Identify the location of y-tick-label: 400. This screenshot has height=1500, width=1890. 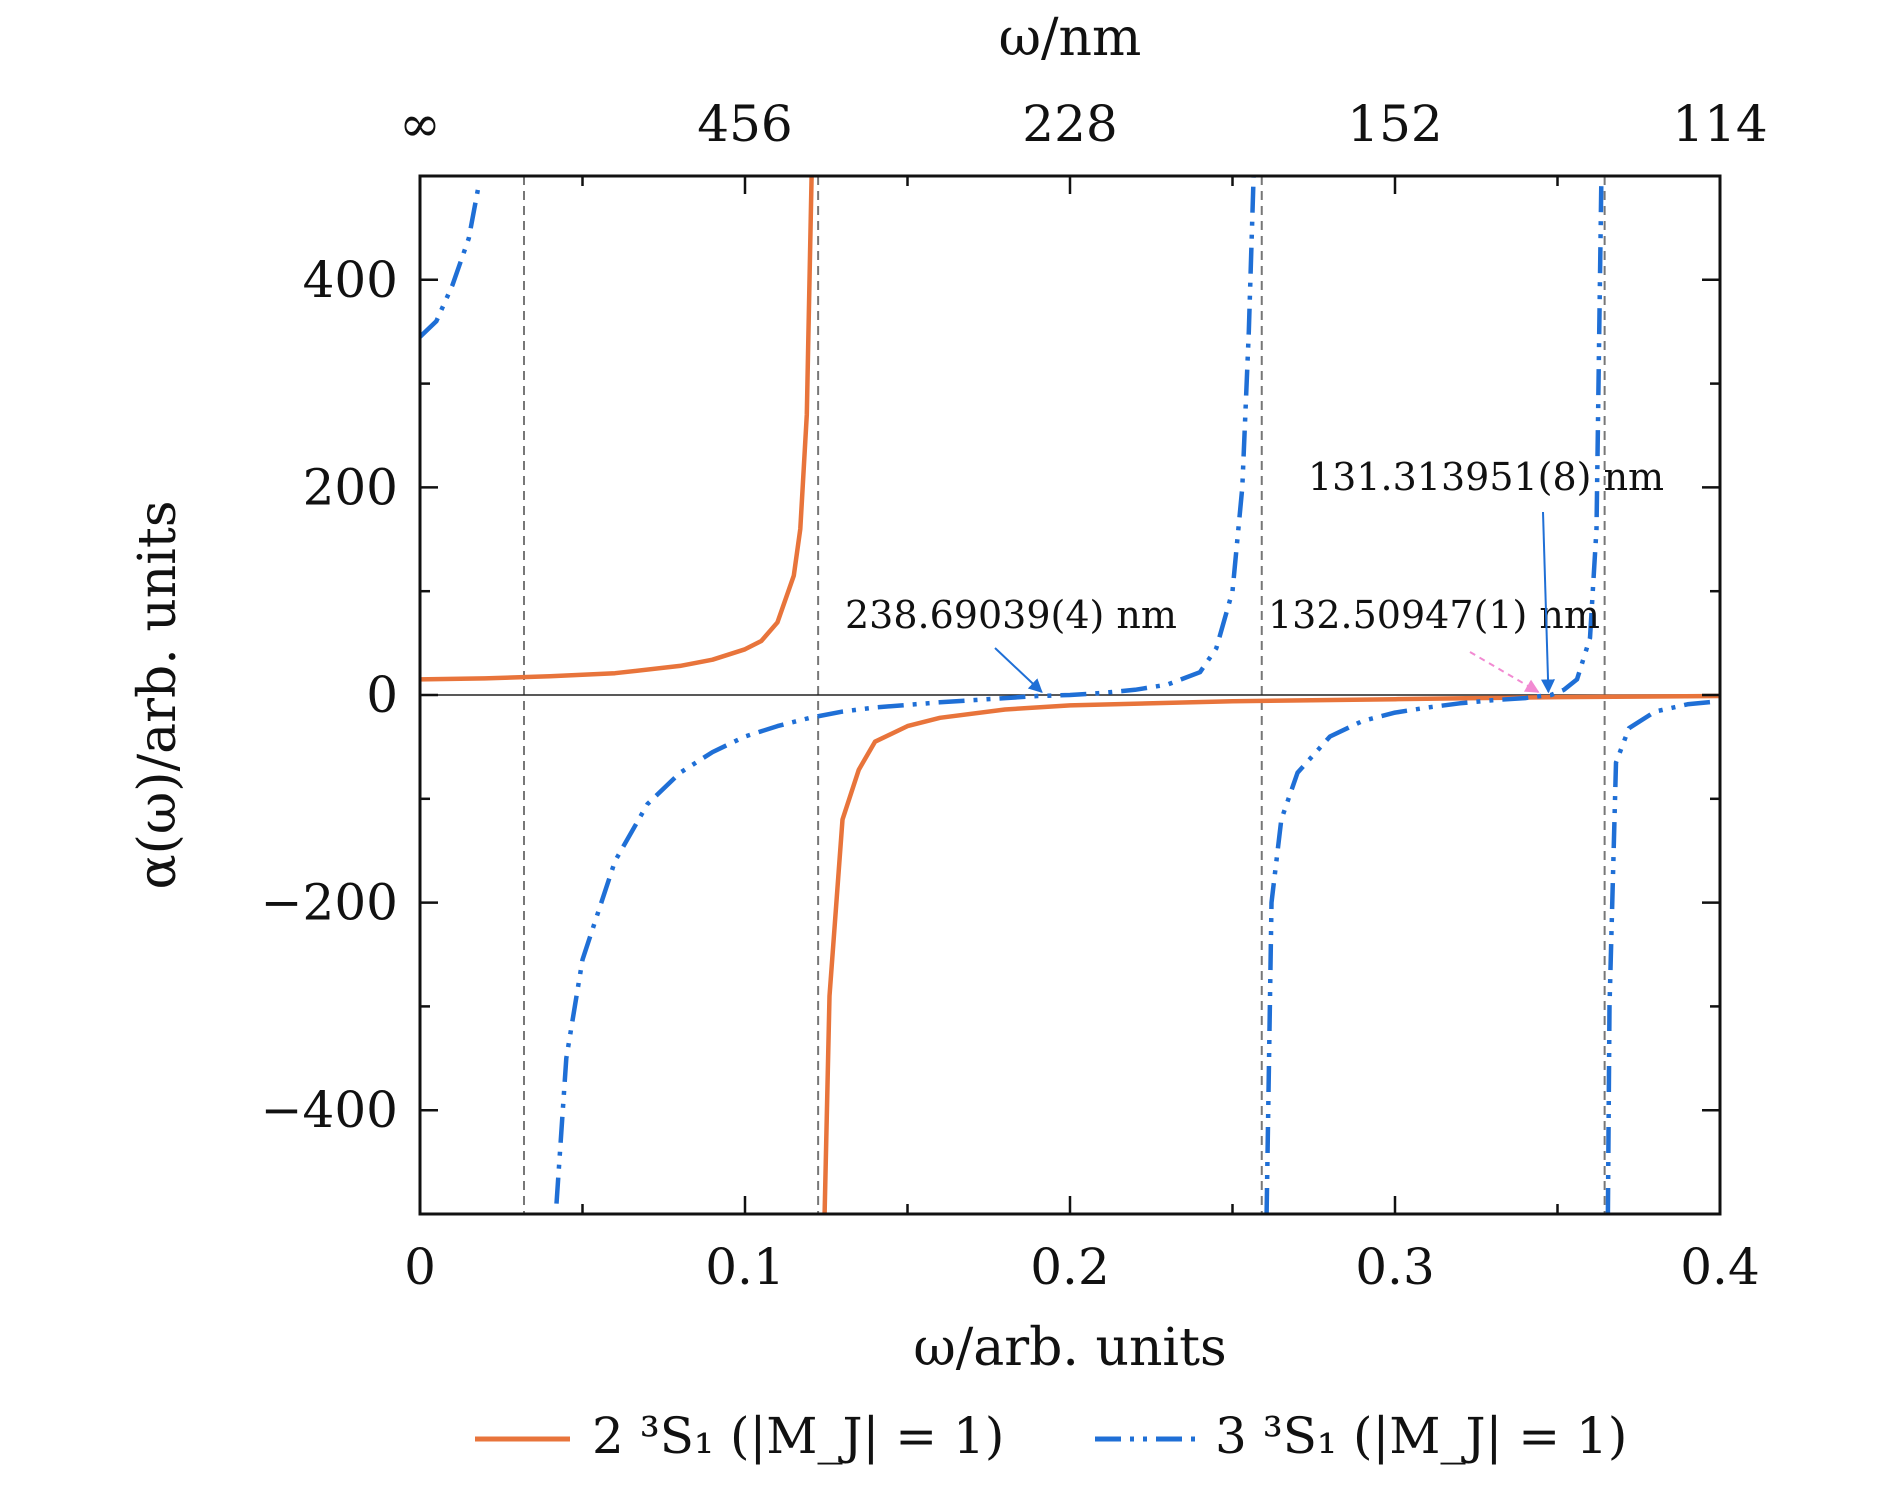
(350, 280).